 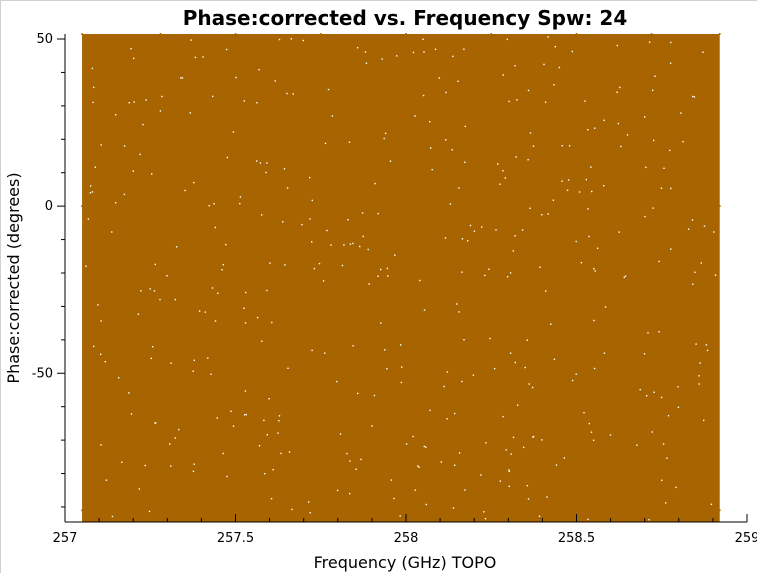 What do you see at coordinates (405, 562) in the screenshot?
I see `x-axis-label: Frequency (GHz) TOPO` at bounding box center [405, 562].